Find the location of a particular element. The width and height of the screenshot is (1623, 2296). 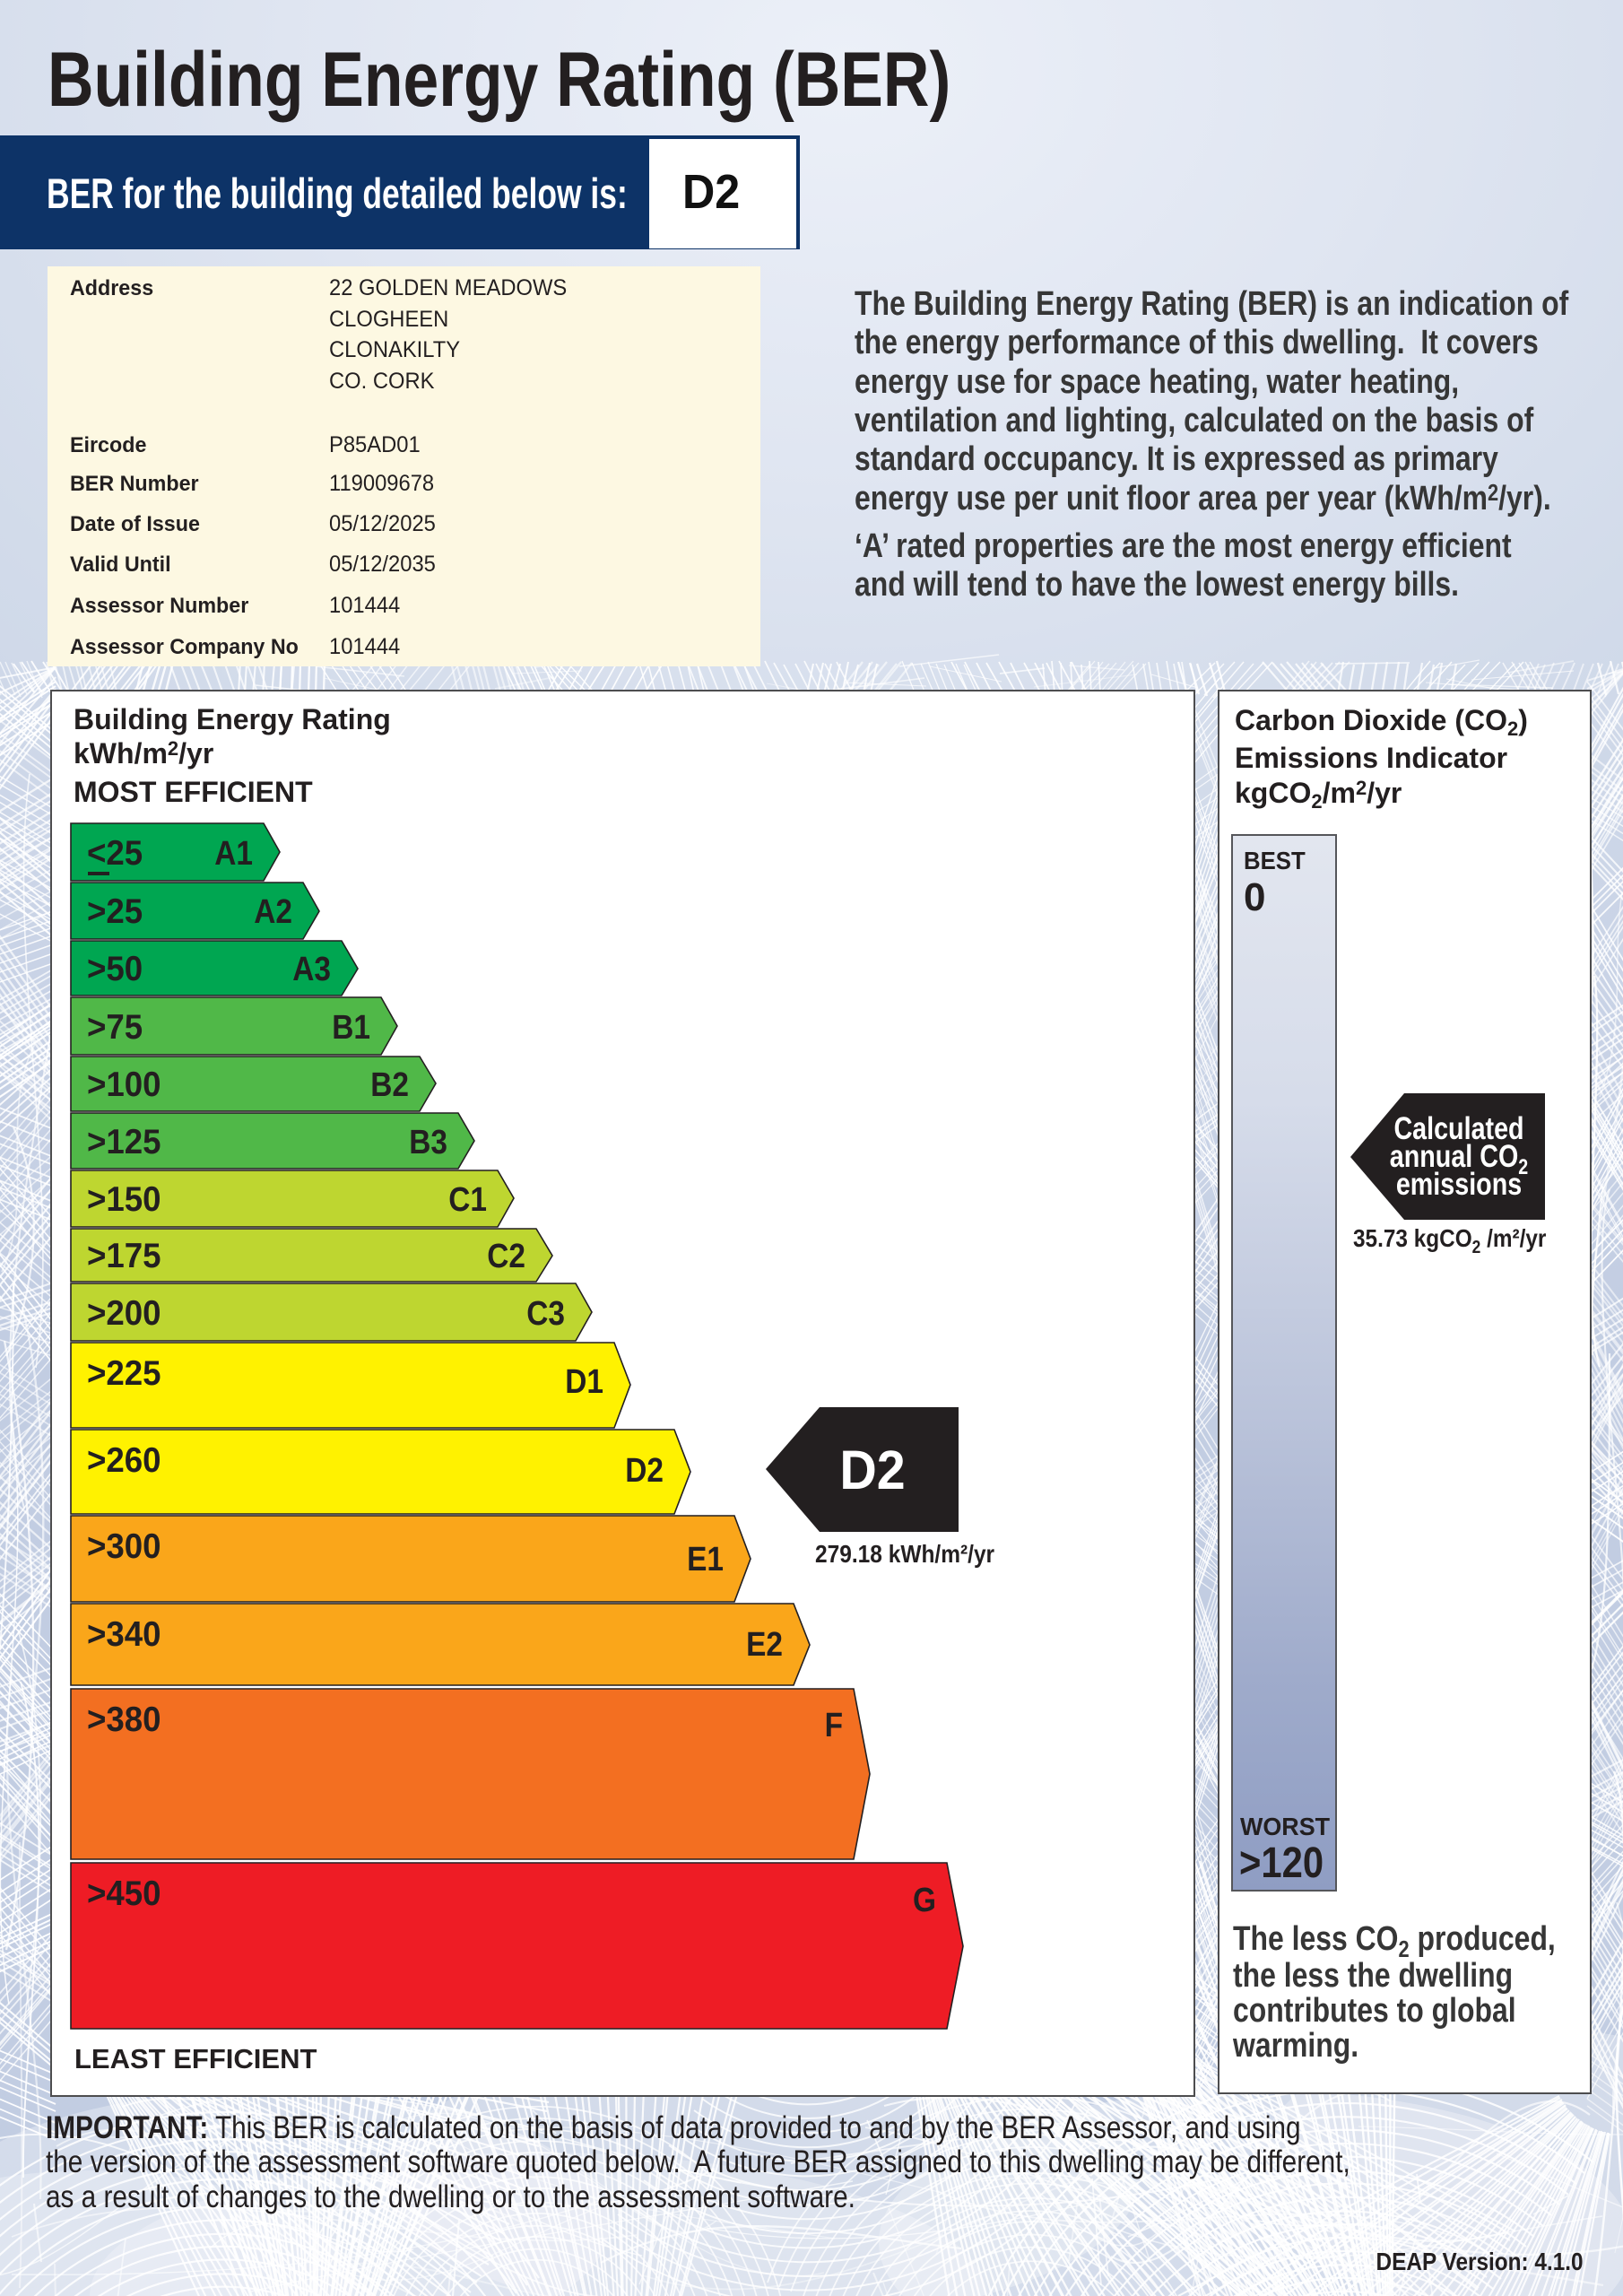

svg-text: E2 is located at coordinates (764, 1644).